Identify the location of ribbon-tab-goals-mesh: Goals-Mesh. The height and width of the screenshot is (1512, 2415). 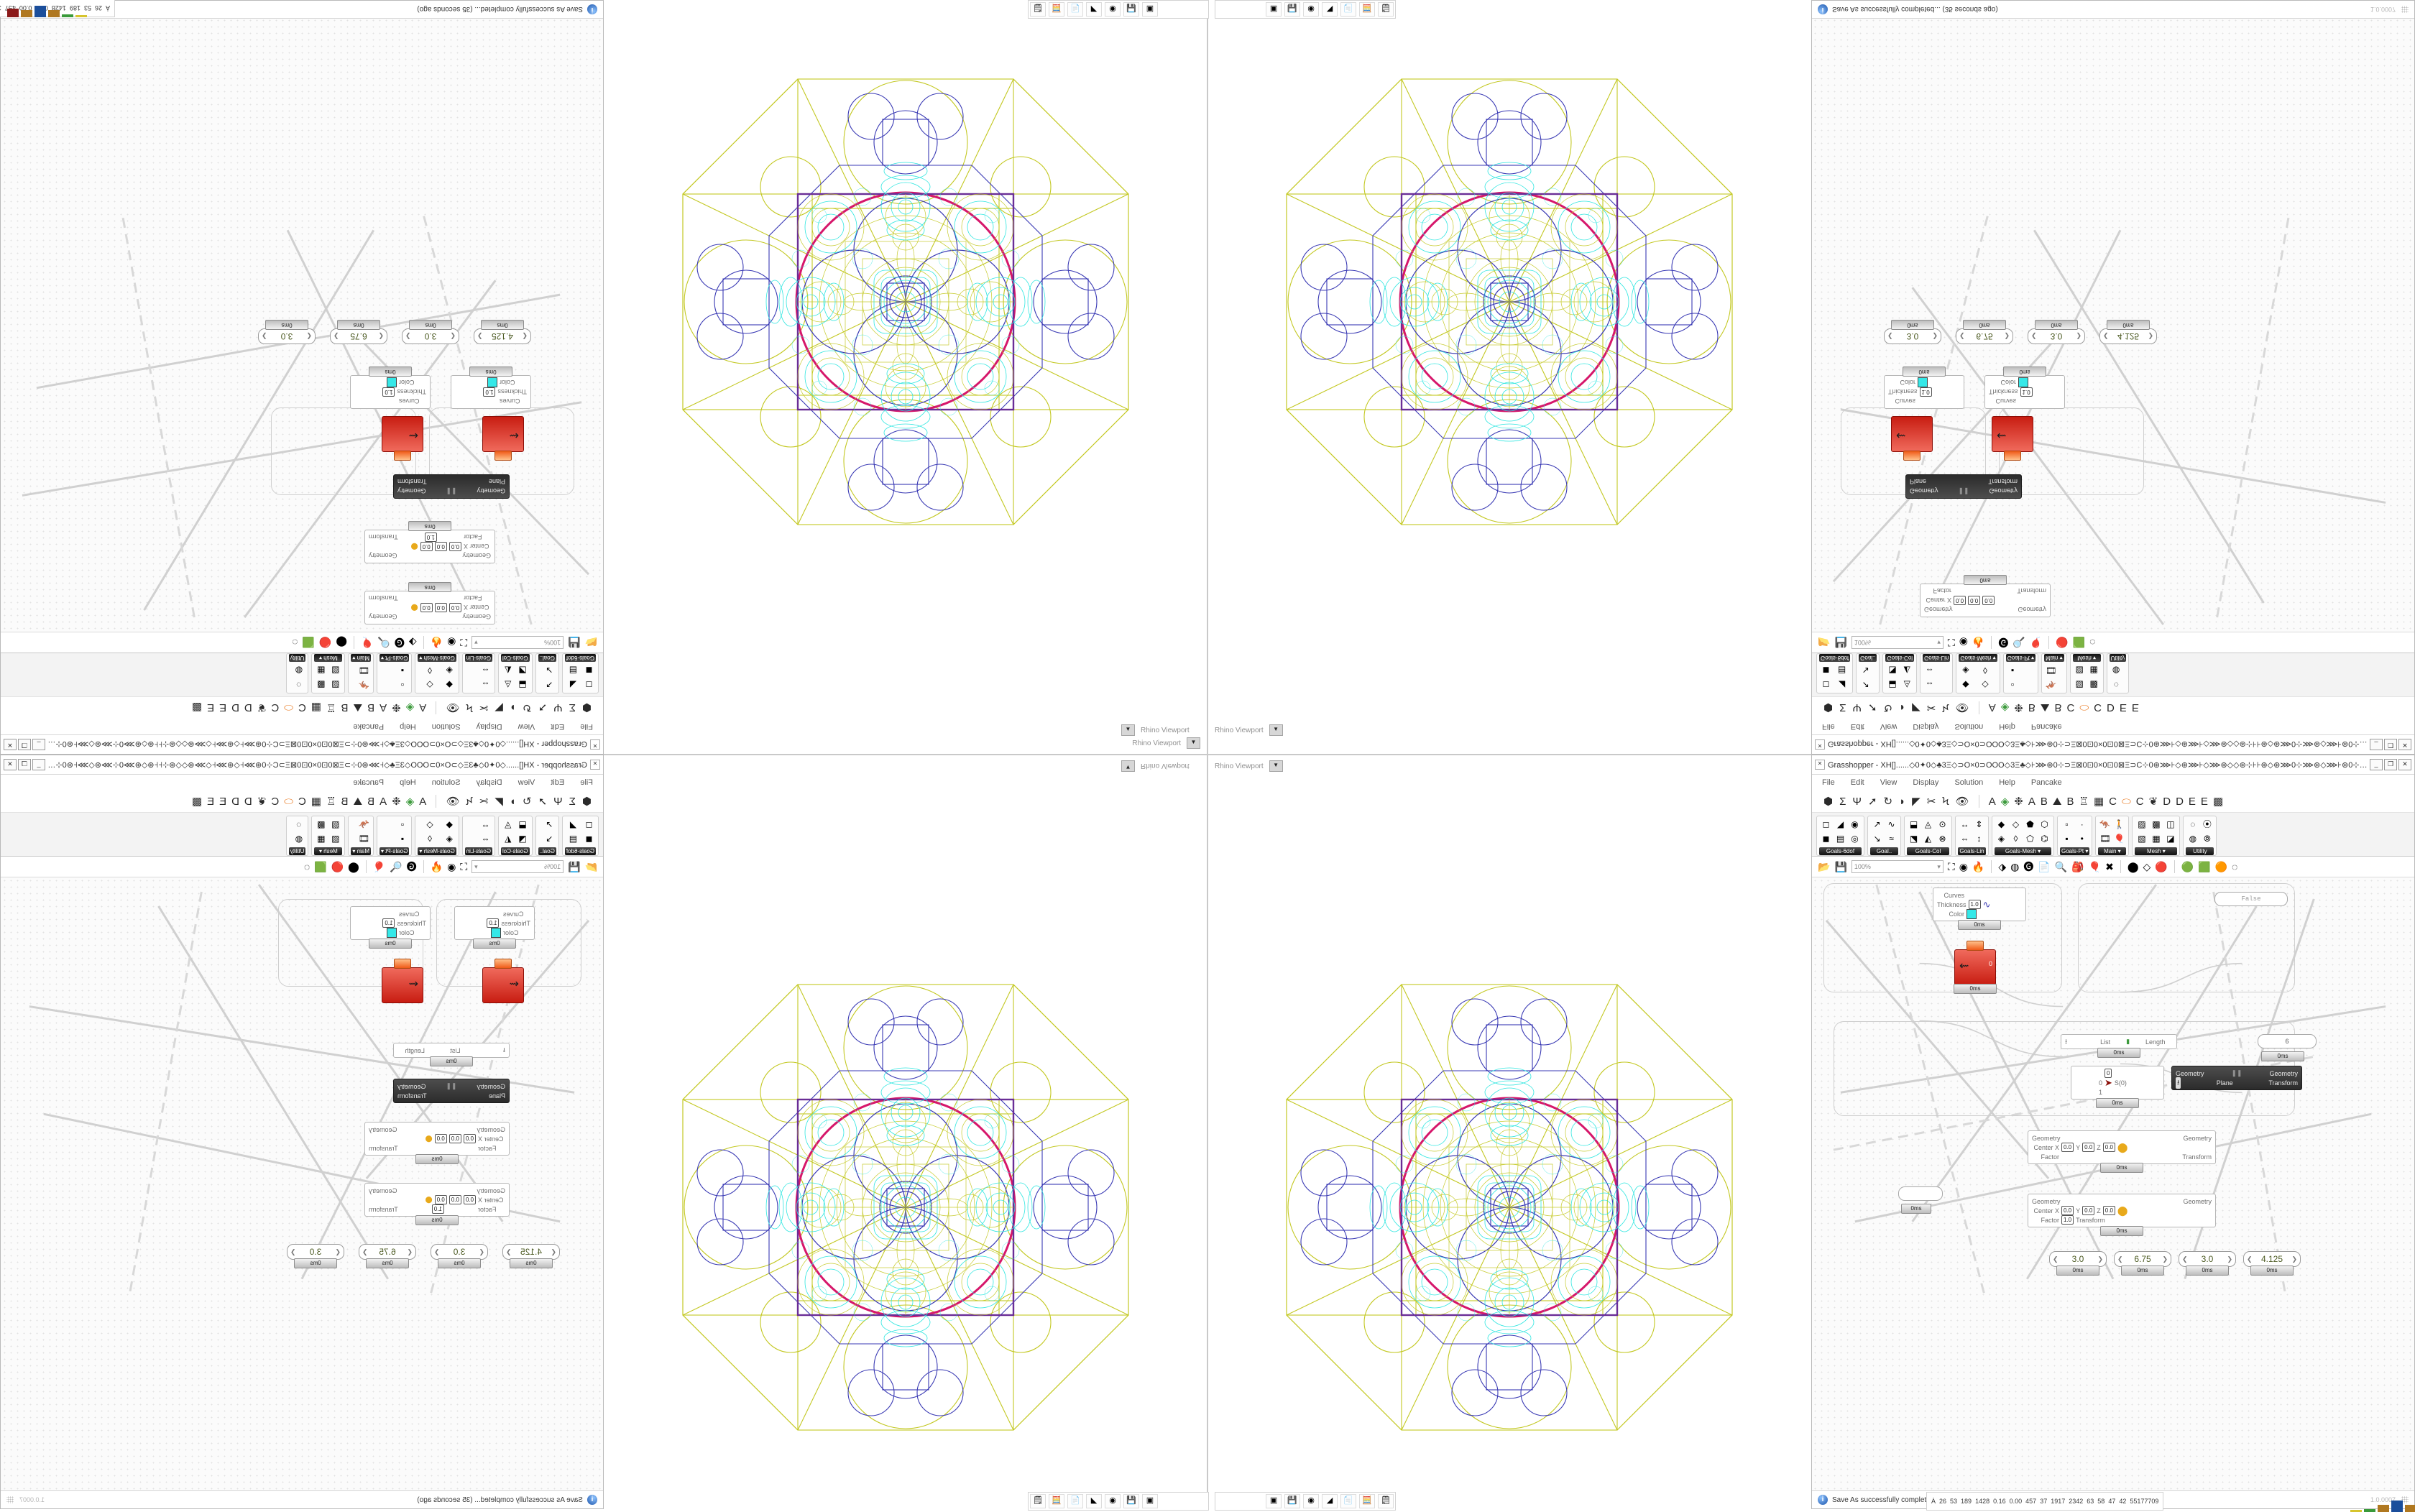
(2023, 851).